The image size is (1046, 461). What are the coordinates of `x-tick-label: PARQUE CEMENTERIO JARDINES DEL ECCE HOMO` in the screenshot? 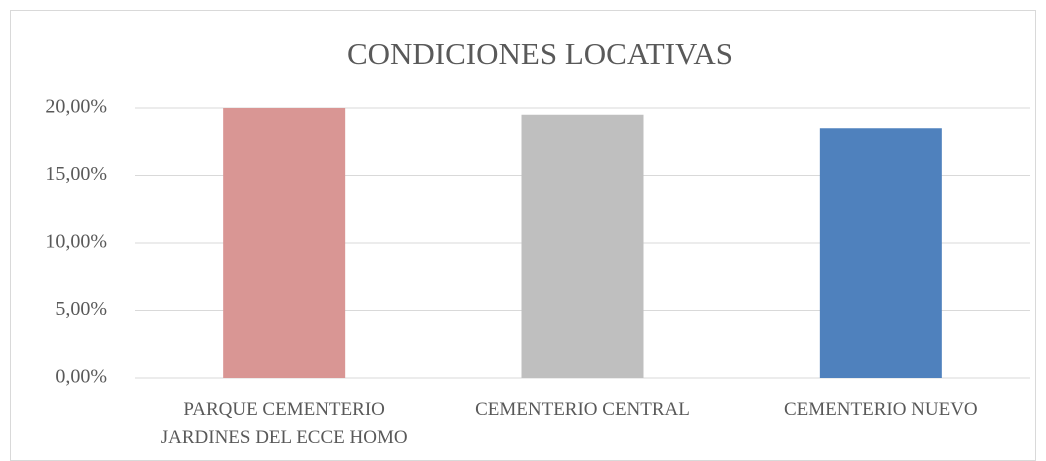 It's located at (284, 423).